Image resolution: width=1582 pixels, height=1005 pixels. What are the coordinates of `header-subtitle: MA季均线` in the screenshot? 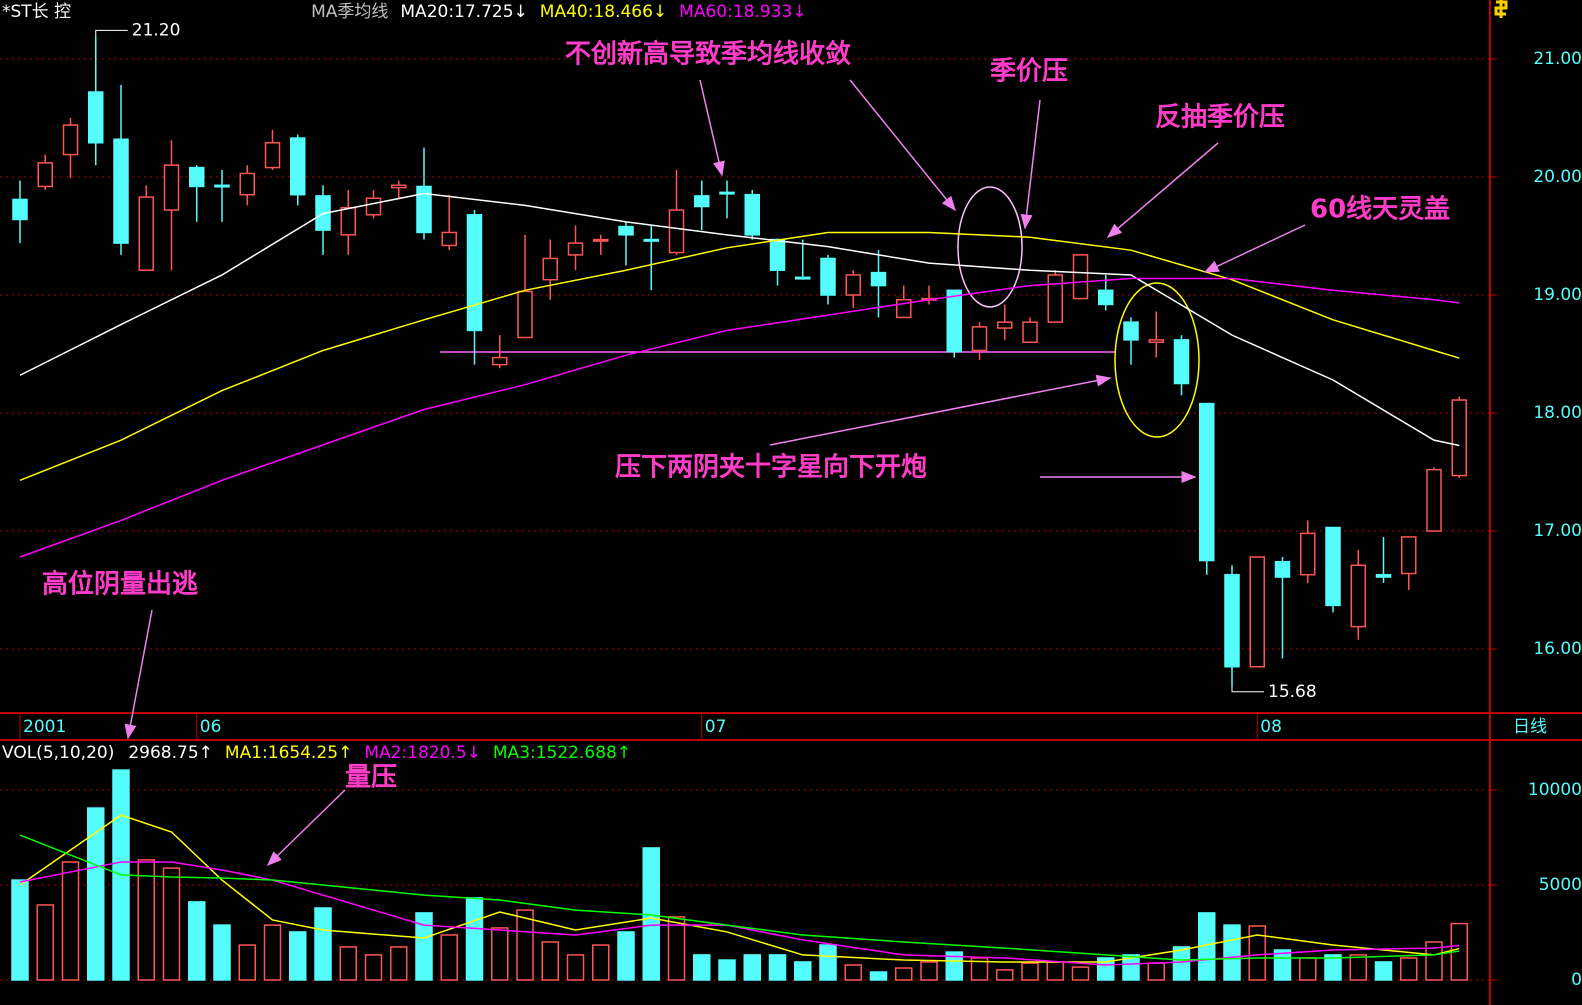 It's located at (349, 12).